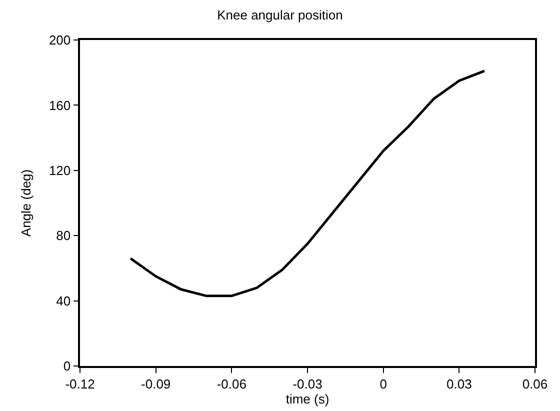 The height and width of the screenshot is (411, 560). What do you see at coordinates (156, 384) in the screenshot?
I see `x-tick-label: -0.09` at bounding box center [156, 384].